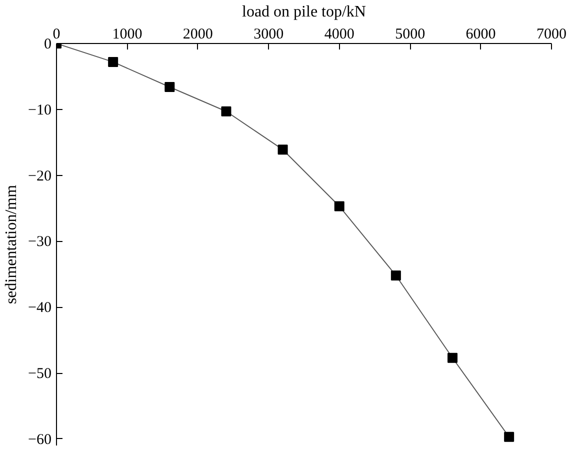 The height and width of the screenshot is (457, 573). Describe the element at coordinates (40, 440) in the screenshot. I see `y-tick-label: −60` at that location.